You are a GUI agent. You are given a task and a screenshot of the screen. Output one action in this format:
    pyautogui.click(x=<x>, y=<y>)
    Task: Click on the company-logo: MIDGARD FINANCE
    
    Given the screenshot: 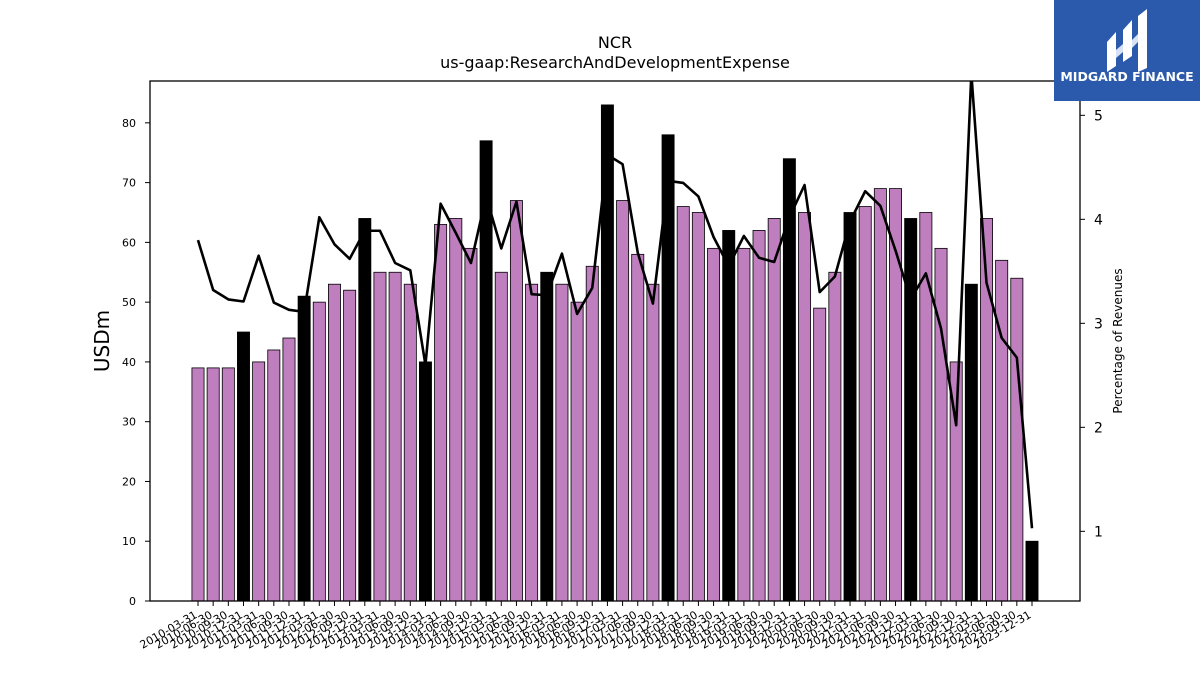 What is the action you would take?
    pyautogui.click(x=1127, y=50)
    